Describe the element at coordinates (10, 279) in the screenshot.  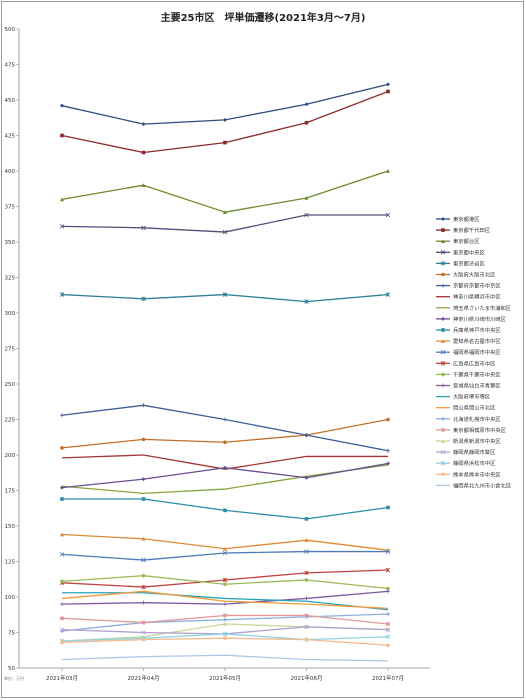
I see `y-tick-label: 325` at that location.